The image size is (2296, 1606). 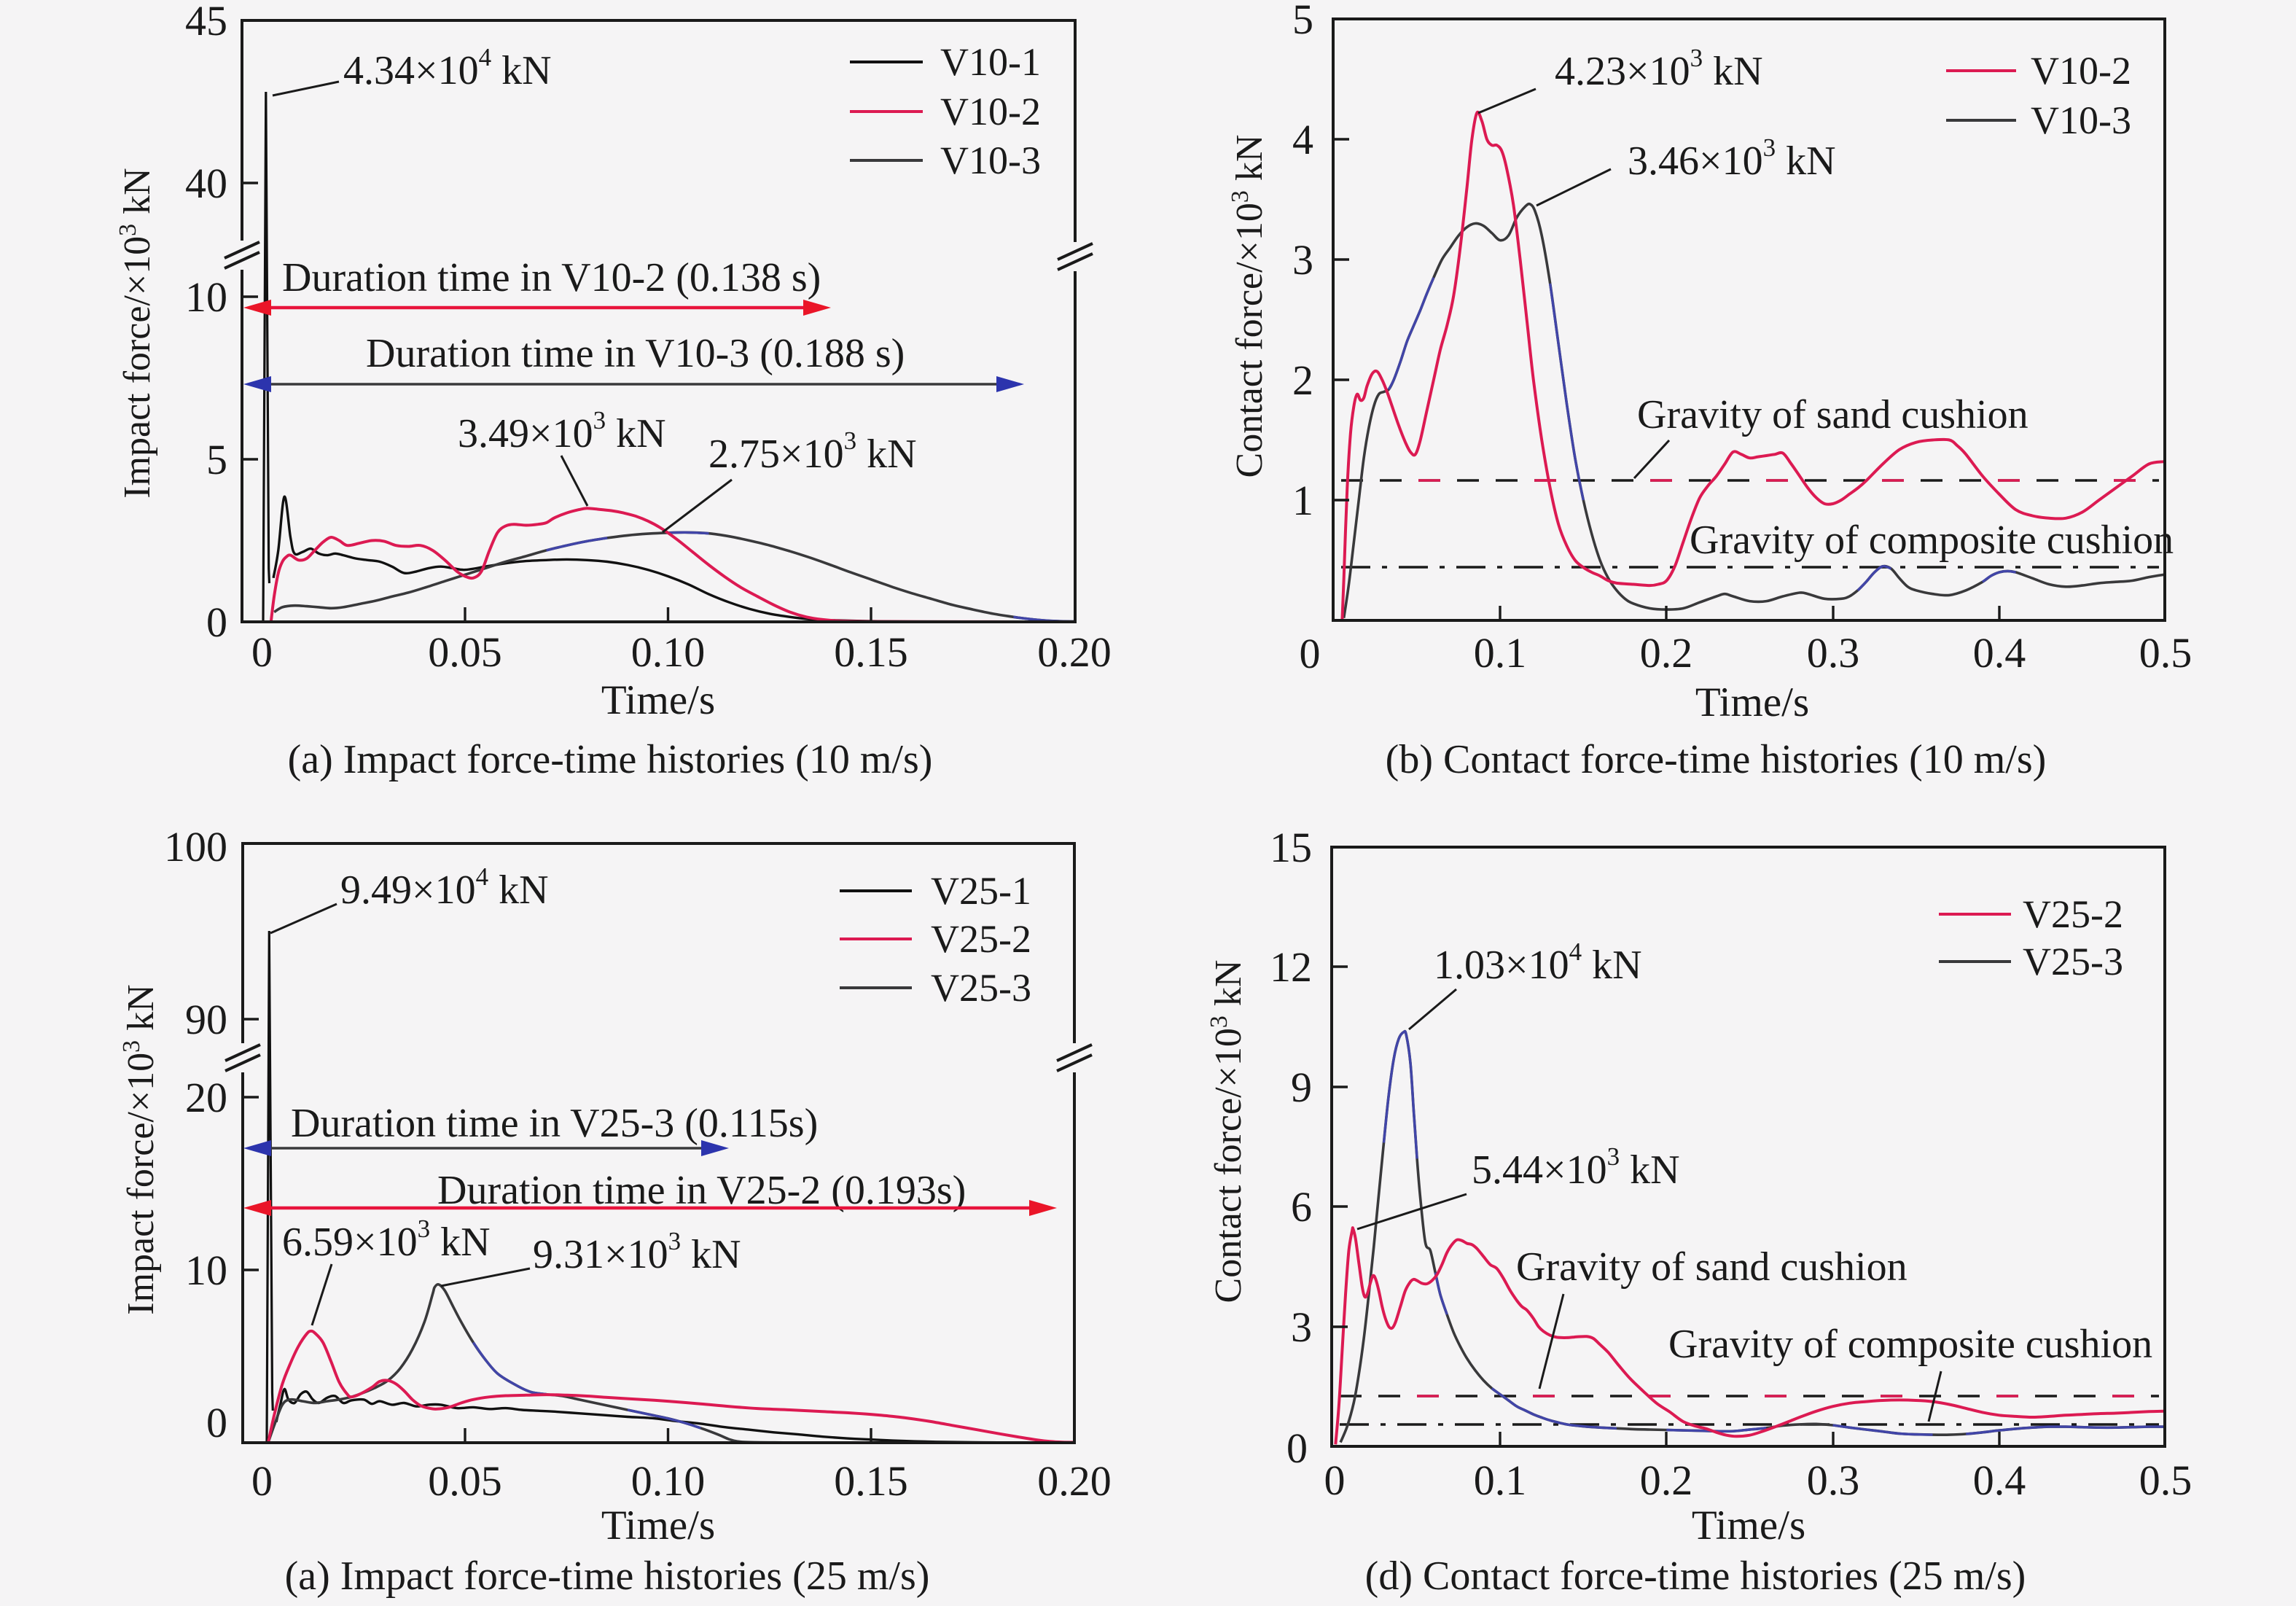 I want to click on svg-text: V25-1, so click(x=981, y=891).